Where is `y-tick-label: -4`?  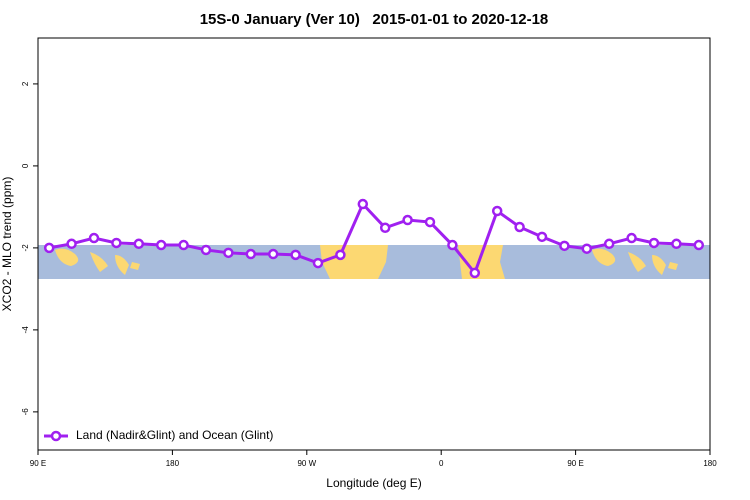 y-tick-label: -4 is located at coordinates (25, 330).